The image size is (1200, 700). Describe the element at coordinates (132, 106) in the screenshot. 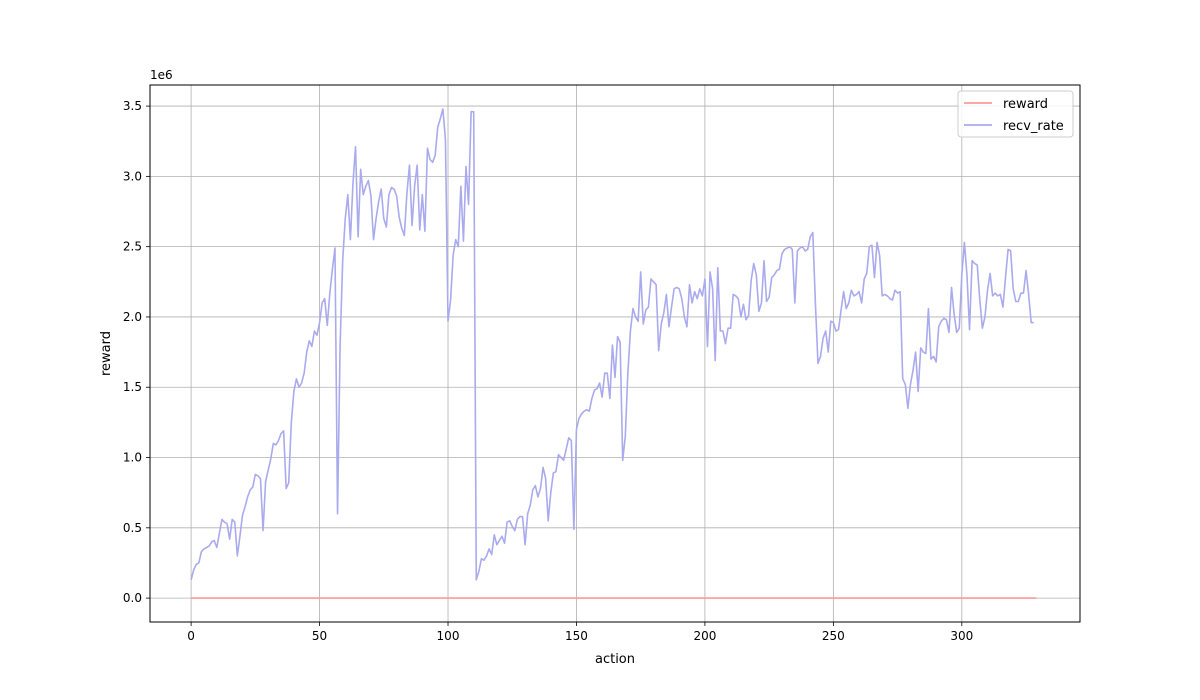

I see `y-tick-label: 3.5` at that location.